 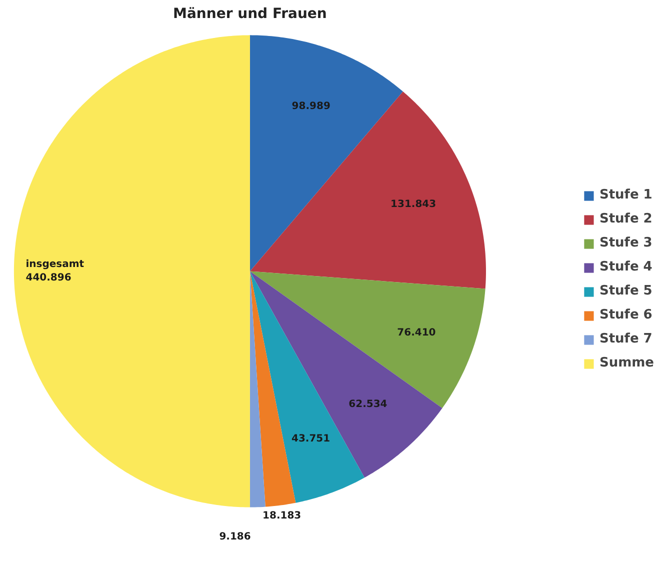 What do you see at coordinates (625, 243) in the screenshot?
I see `legend-label: Stufe 3` at bounding box center [625, 243].